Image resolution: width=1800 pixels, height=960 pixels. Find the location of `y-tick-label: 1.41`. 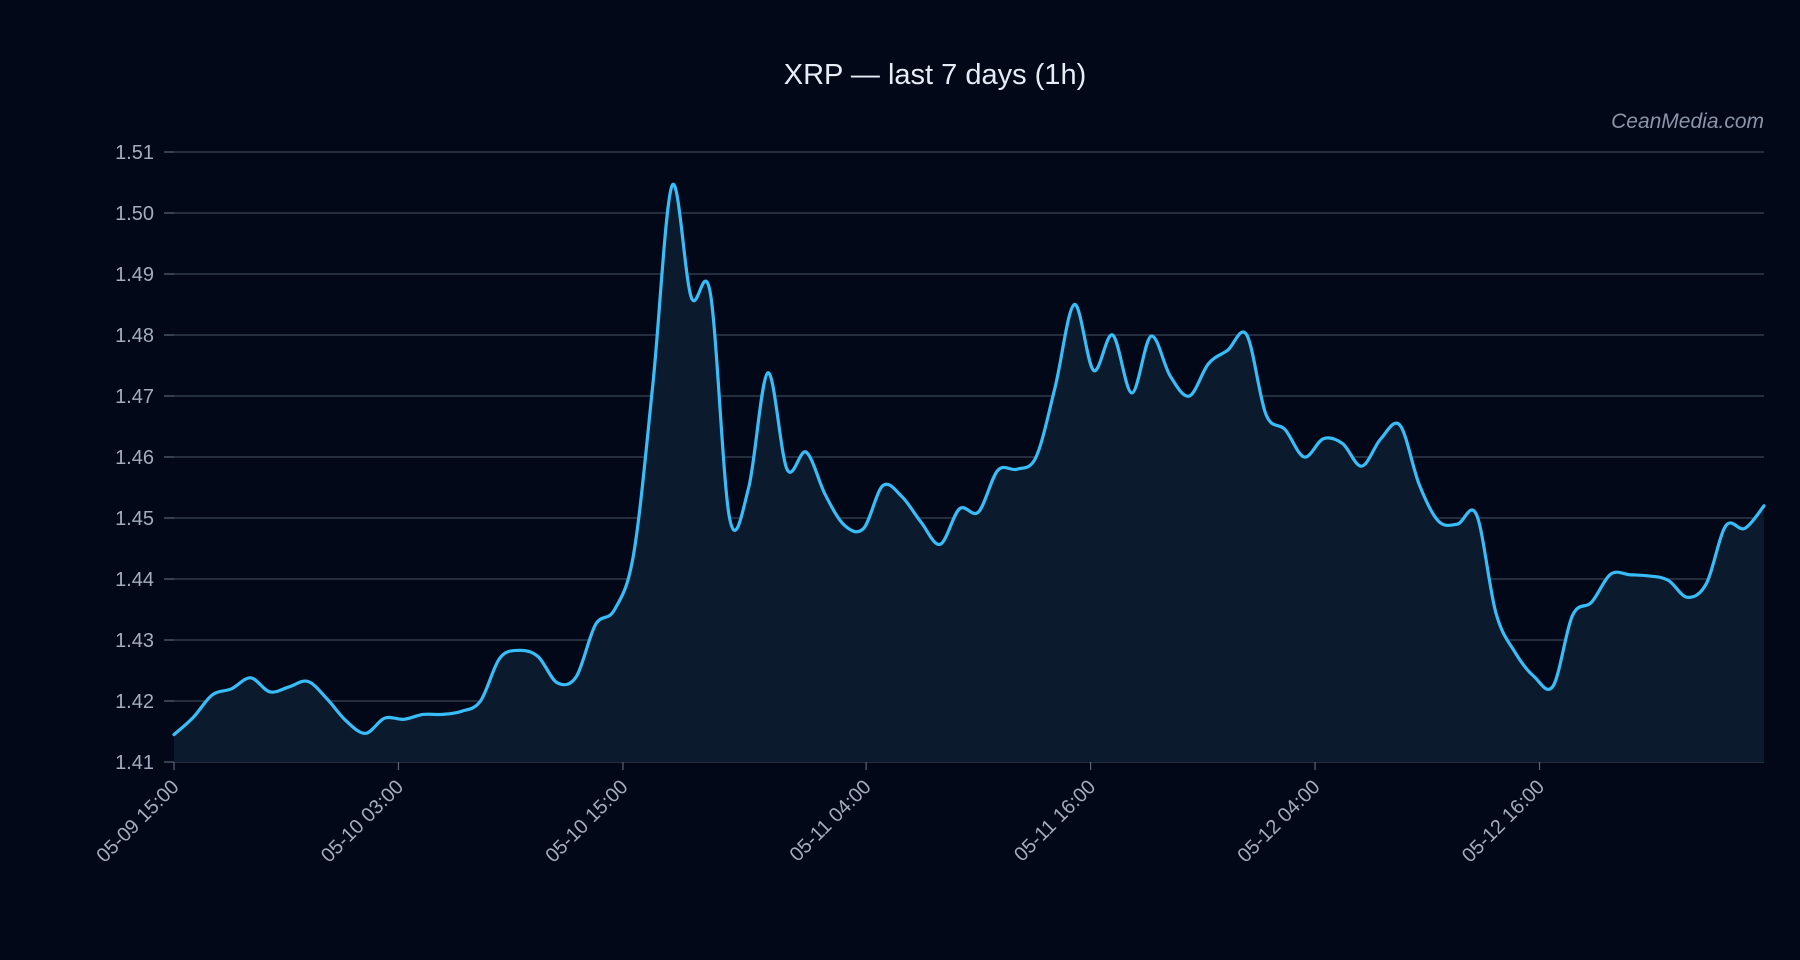

y-tick-label: 1.41 is located at coordinates (134, 763).